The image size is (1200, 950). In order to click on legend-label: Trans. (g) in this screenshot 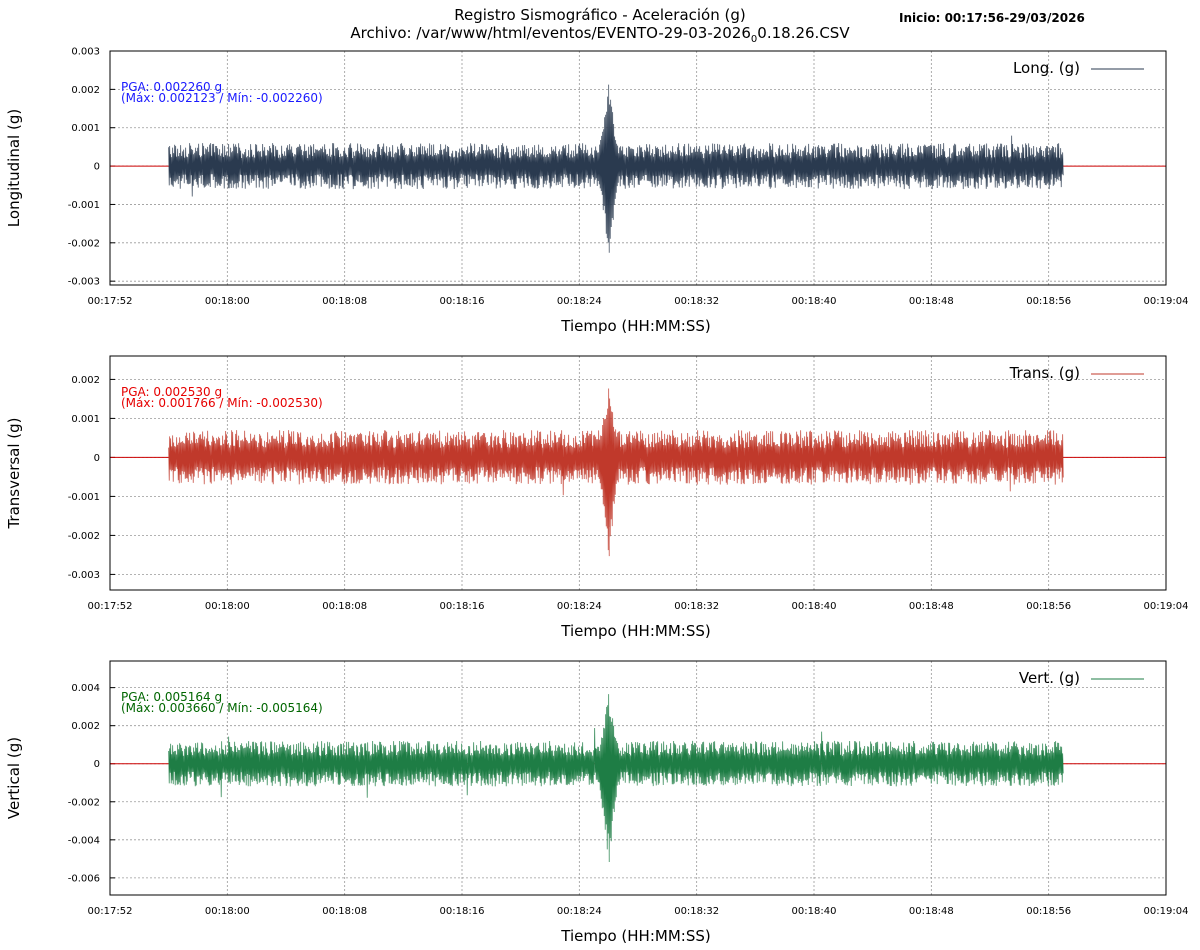, I will do `click(1044, 373)`.